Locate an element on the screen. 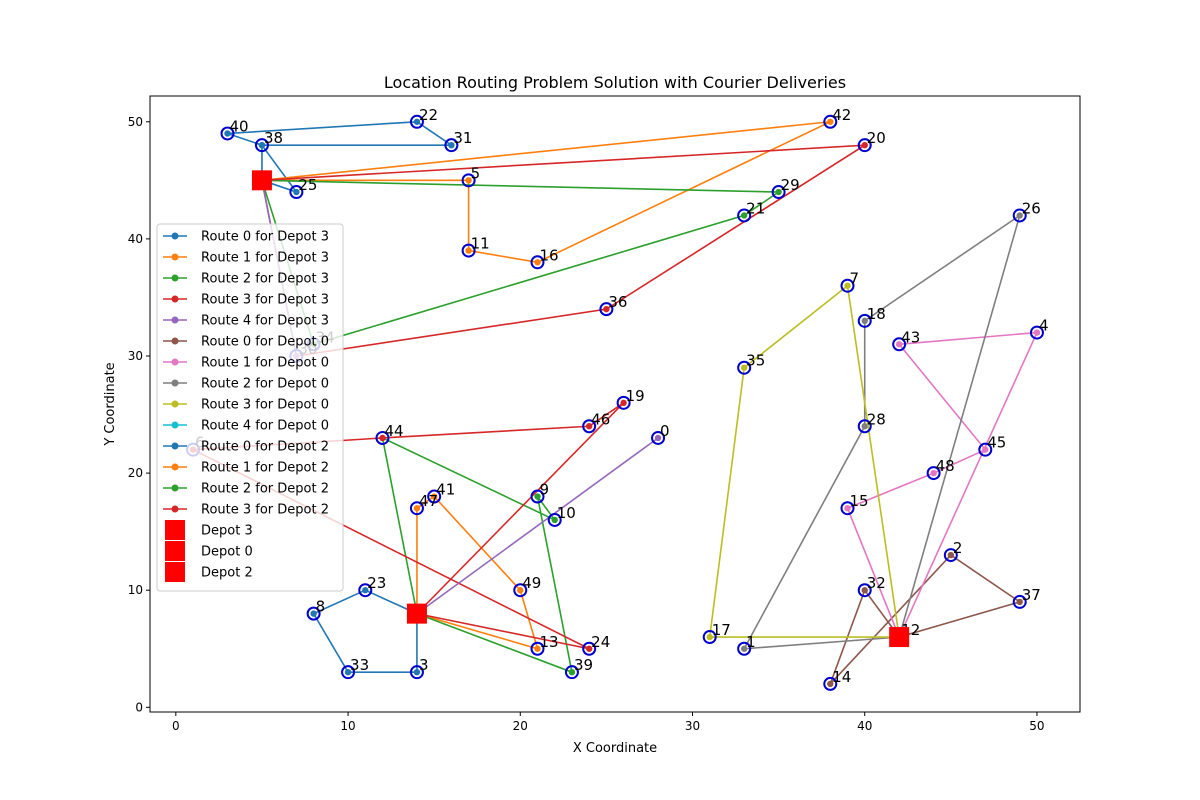  legend-item: Route 2 for Depot 0 is located at coordinates (246, 384).